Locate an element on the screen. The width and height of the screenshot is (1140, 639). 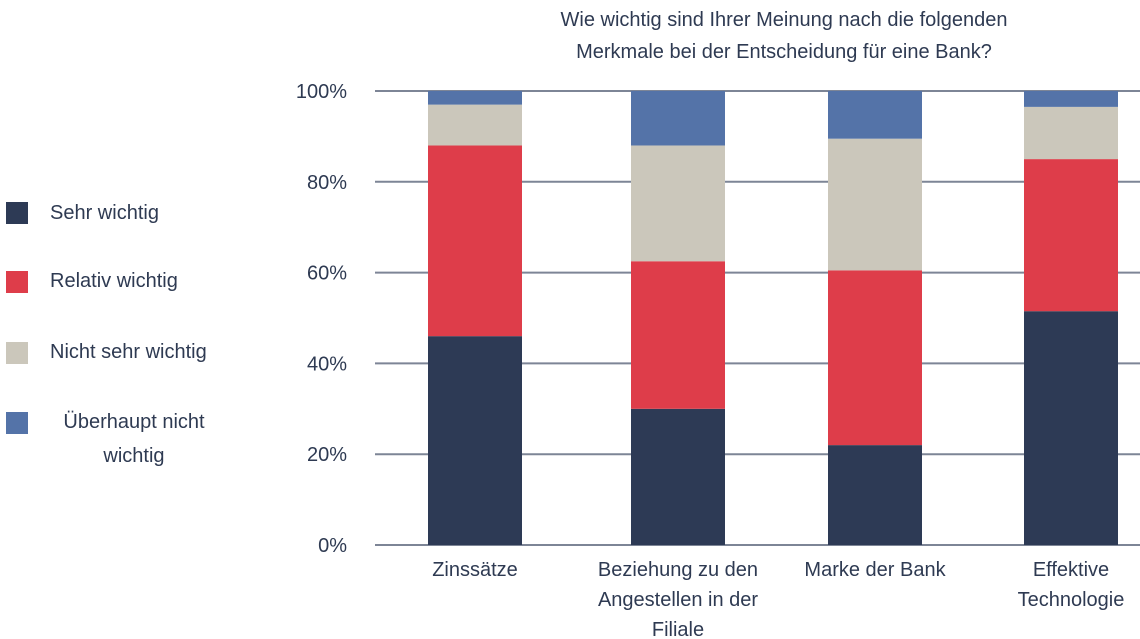
y-tick-label-20: 20% is located at coordinates (327, 455).